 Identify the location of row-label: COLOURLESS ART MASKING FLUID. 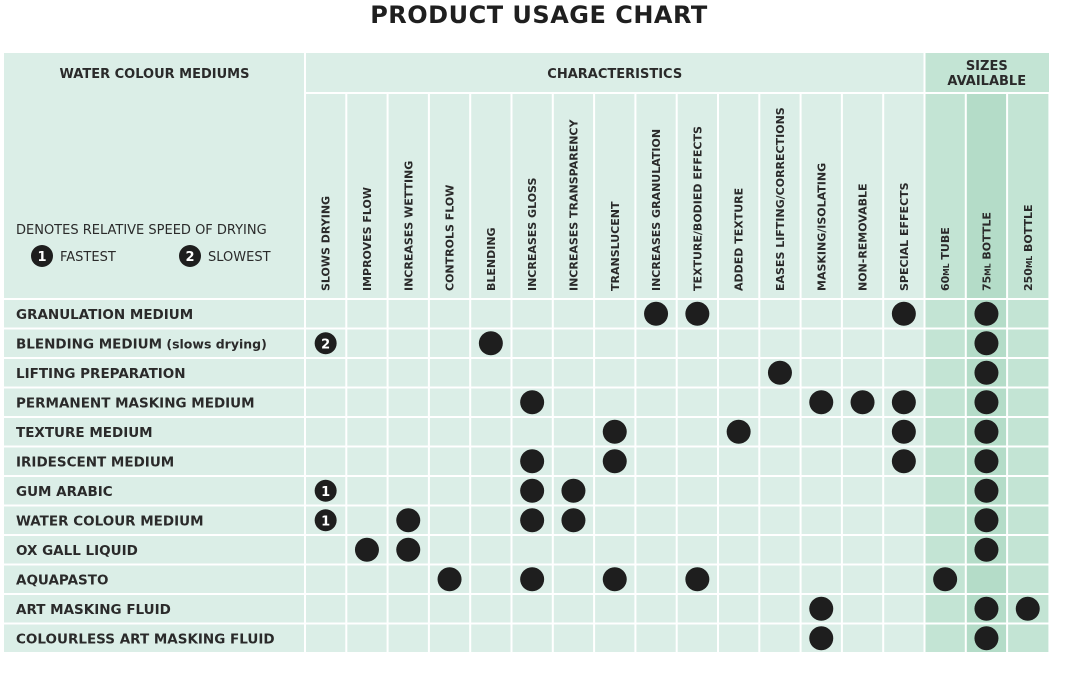
(145, 639).